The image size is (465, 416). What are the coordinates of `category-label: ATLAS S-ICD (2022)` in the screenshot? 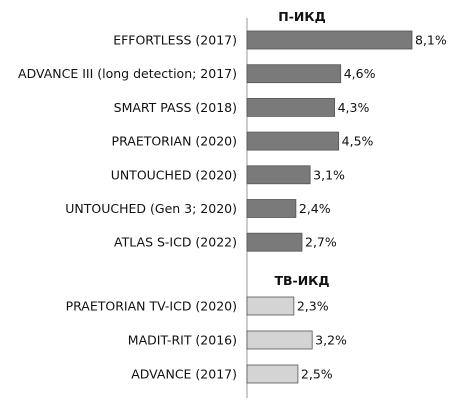 It's located at (175, 242).